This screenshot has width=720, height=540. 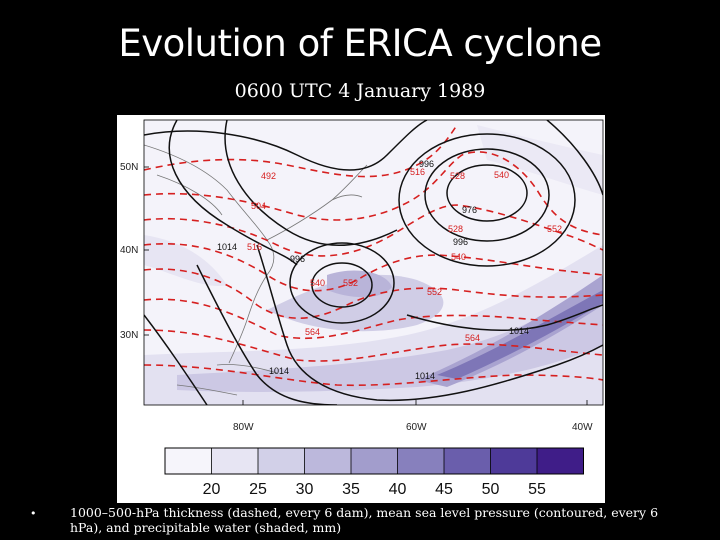 What do you see at coordinates (212, 489) in the screenshot?
I see `colorbar-tick-label: 20` at bounding box center [212, 489].